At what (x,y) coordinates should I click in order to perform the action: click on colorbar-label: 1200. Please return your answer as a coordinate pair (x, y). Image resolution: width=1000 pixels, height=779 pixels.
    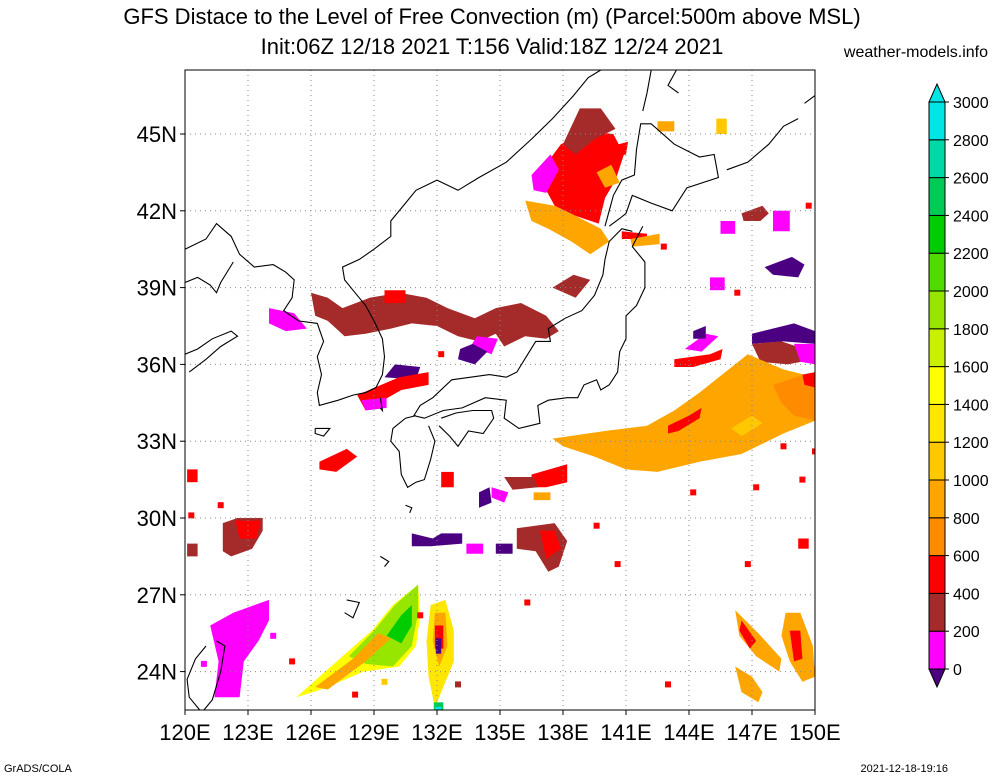
    Looking at the image, I should click on (971, 443).